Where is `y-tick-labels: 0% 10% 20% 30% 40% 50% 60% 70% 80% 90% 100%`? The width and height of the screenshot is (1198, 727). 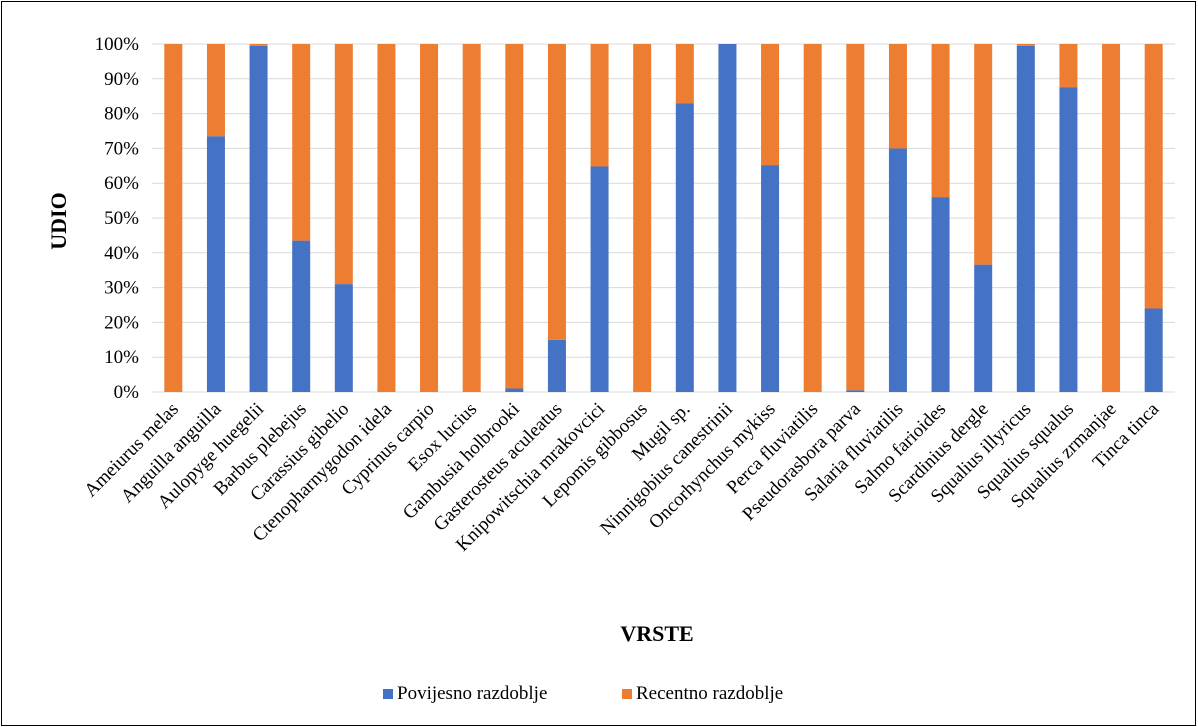
y-tick-labels: 0% 10% 20% 30% 40% 50% 60% 70% 80% 90% 100% is located at coordinates (117, 218).